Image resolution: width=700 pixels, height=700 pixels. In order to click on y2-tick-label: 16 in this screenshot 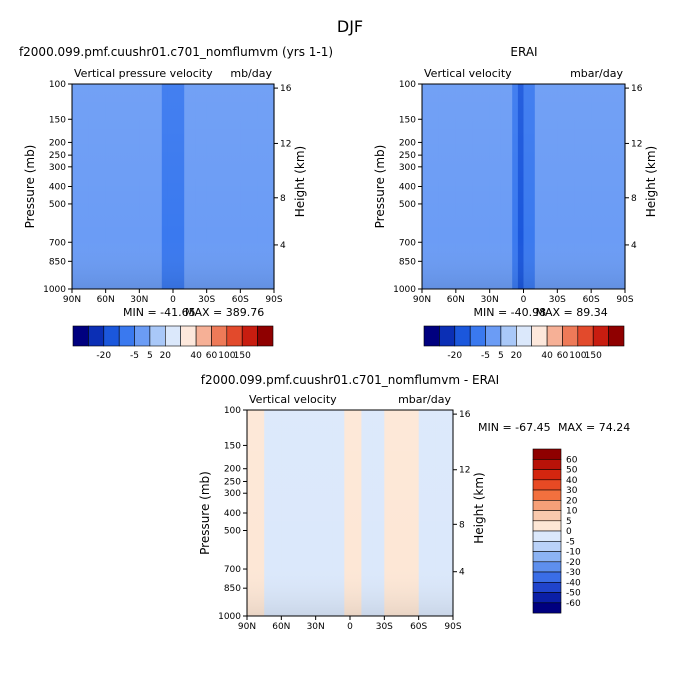, I will do `click(465, 415)`.